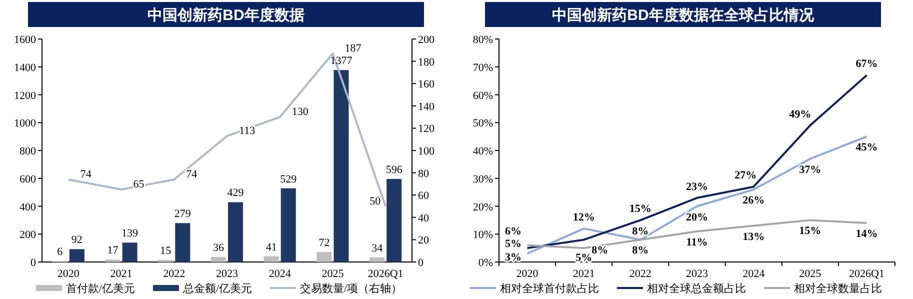 This screenshot has width=913, height=299. Describe the element at coordinates (800, 114) in the screenshot. I see `data-label: 49%` at that location.